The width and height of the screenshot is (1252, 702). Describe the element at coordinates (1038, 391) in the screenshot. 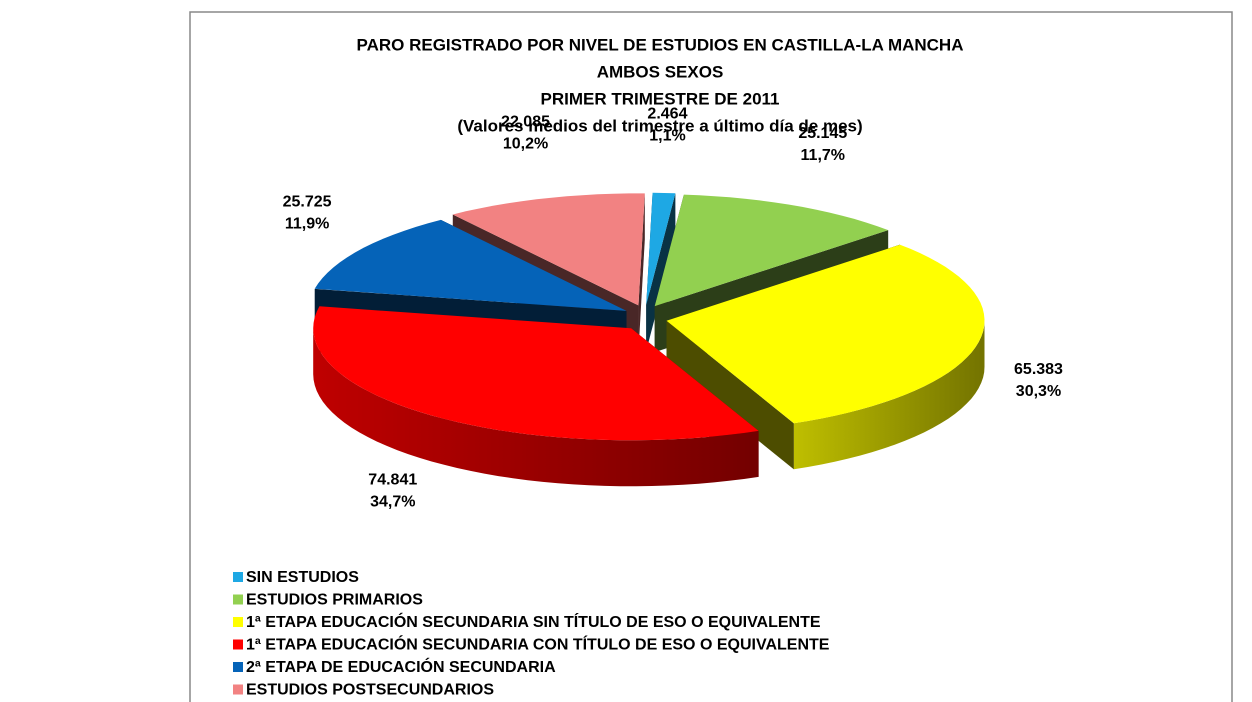

I see `percent-label: 30,3%` at that location.